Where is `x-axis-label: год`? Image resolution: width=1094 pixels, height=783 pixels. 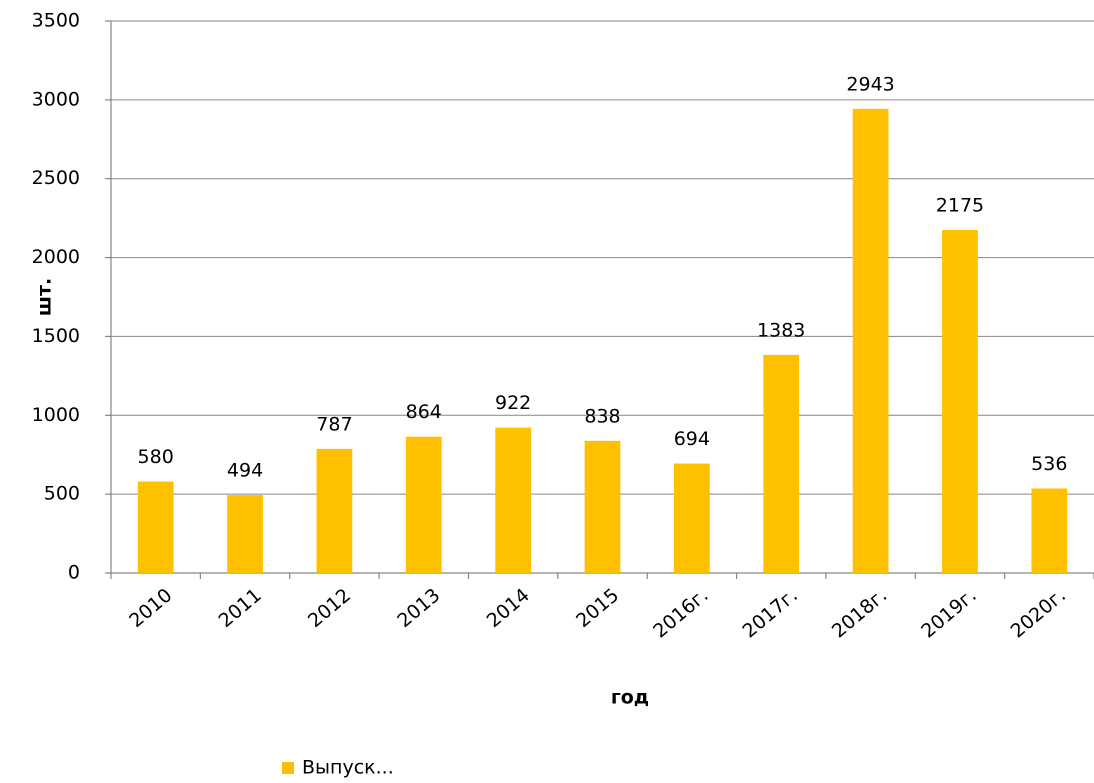
x-axis-label: год is located at coordinates (630, 698).